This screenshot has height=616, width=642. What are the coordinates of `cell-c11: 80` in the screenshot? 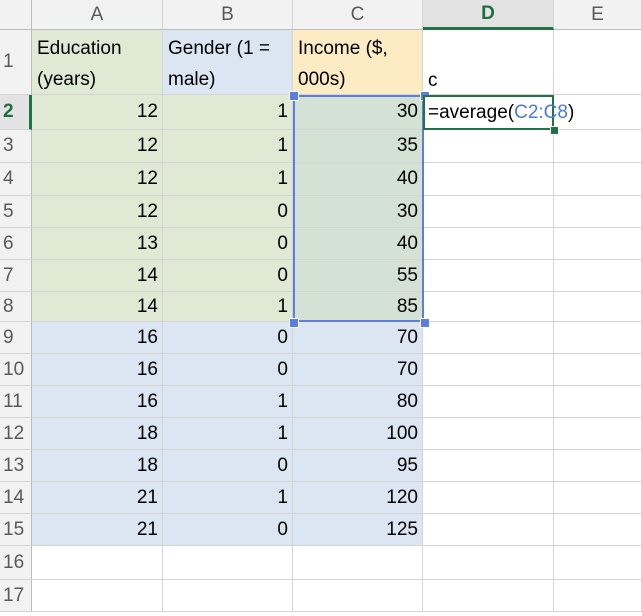 It's located at (358, 402).